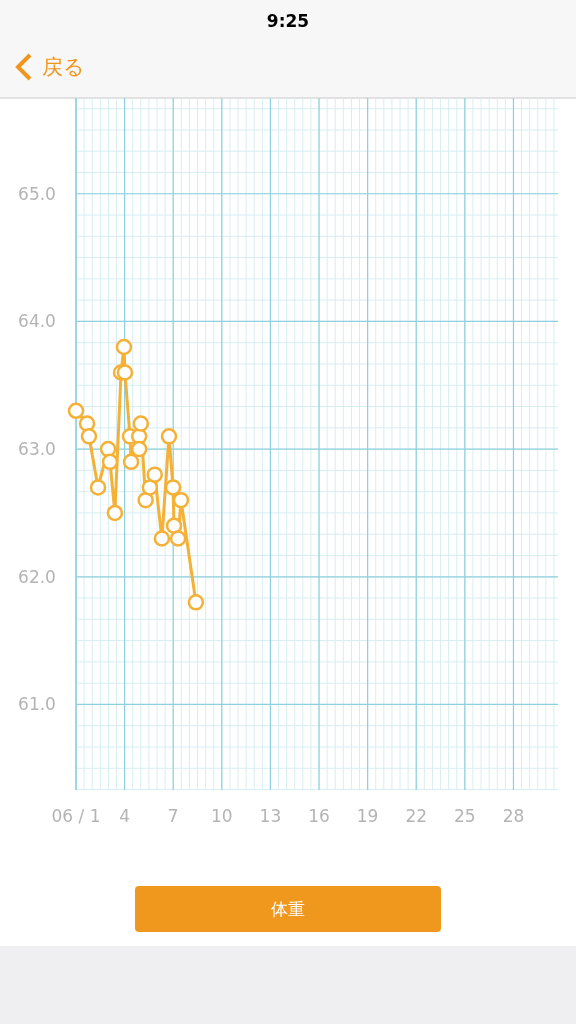 Image resolution: width=576 pixels, height=1024 pixels. I want to click on x-tick-label: 06 / 1, so click(76, 816).